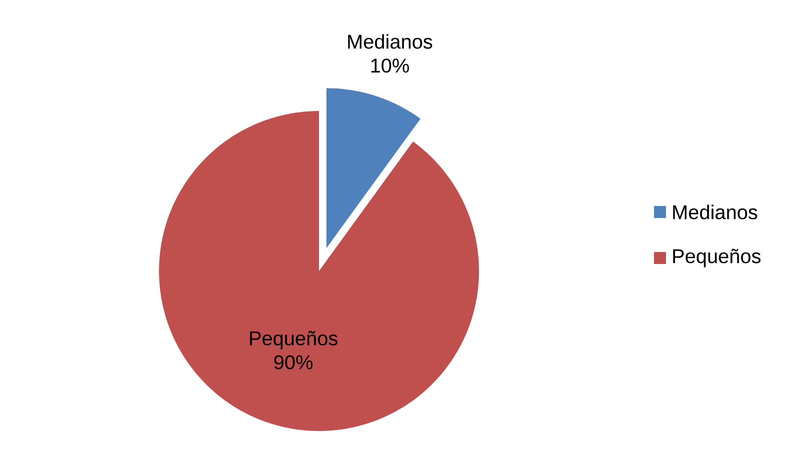 Image resolution: width=795 pixels, height=450 pixels. What do you see at coordinates (293, 362) in the screenshot?
I see `data-label: 90%` at bounding box center [293, 362].